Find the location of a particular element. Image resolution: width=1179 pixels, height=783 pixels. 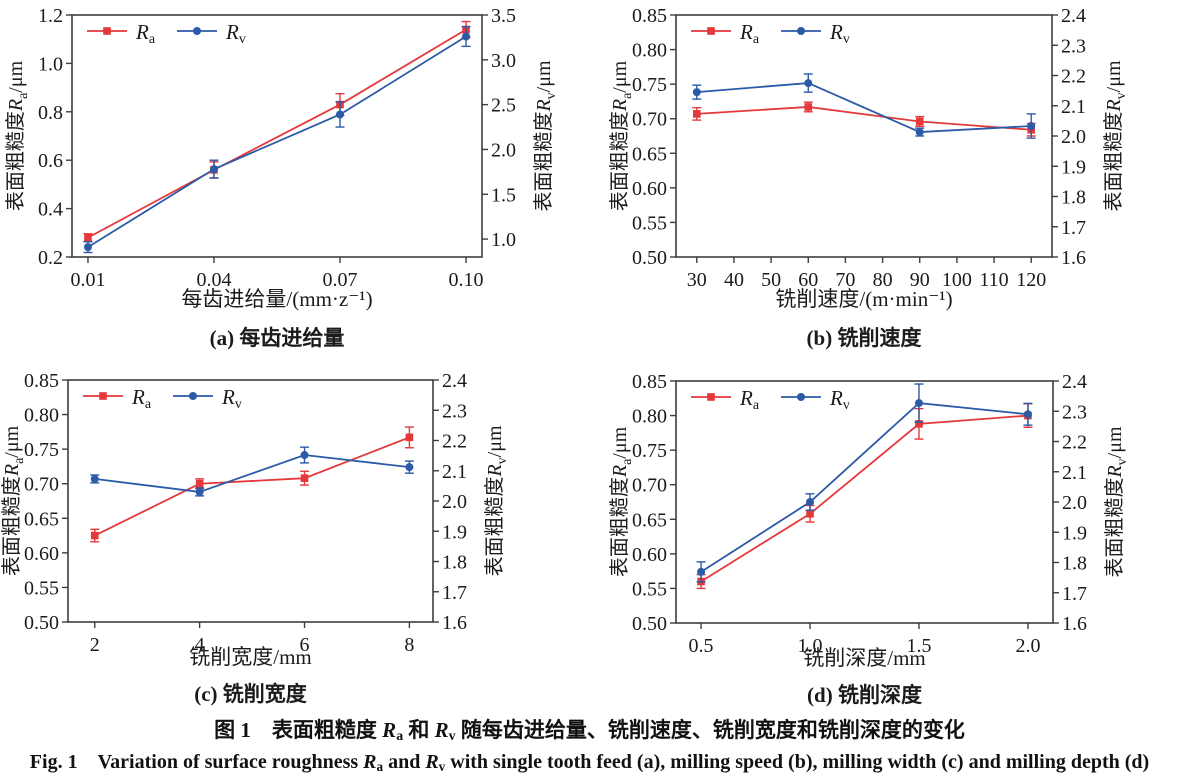

x-axis-label: 铣削宽度/mm is located at coordinates (250, 657).